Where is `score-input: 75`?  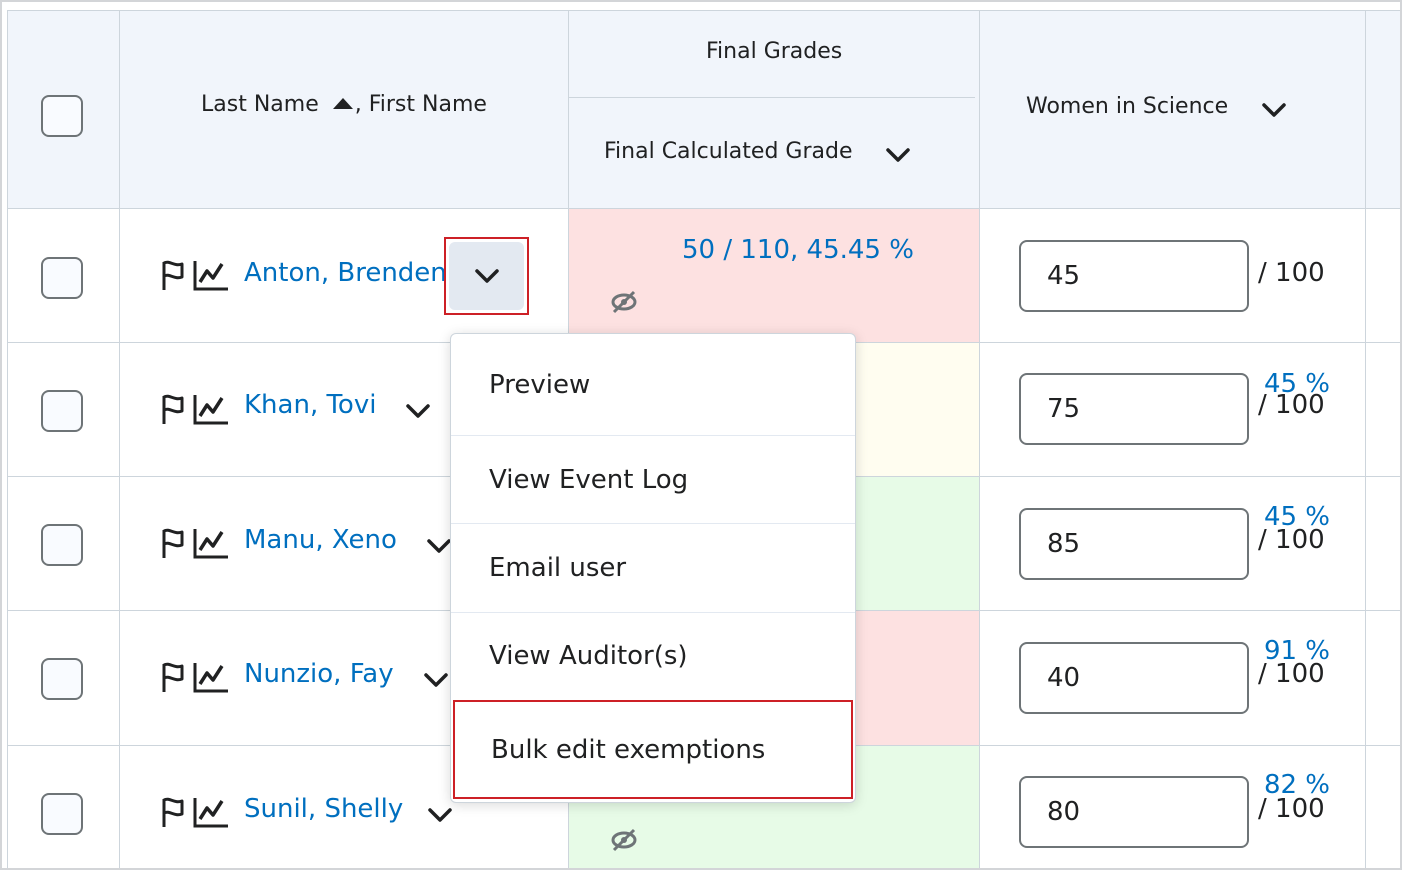
score-input: 75 is located at coordinates (1134, 409).